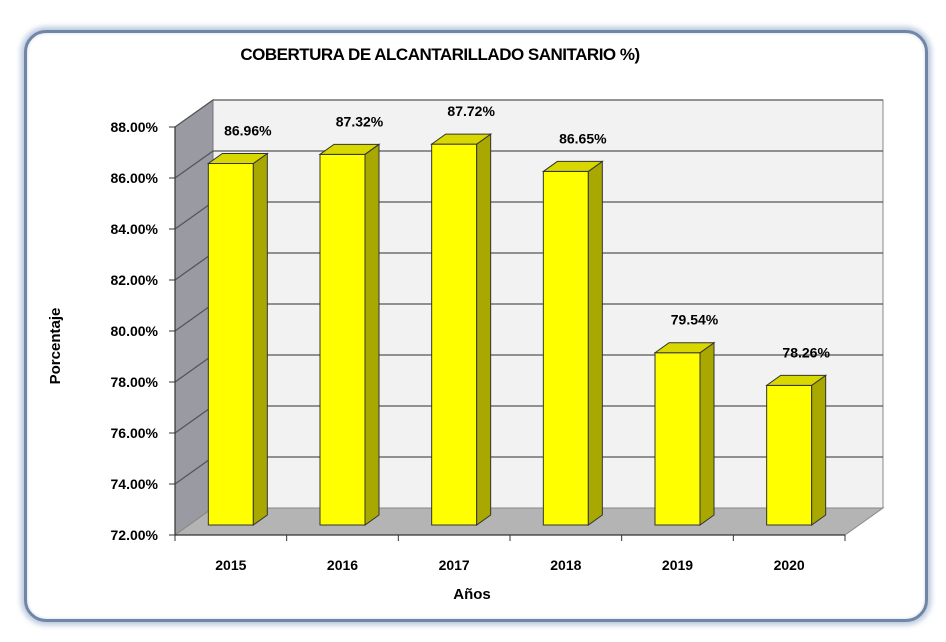 The image size is (946, 642). I want to click on data-label: 78.26%, so click(806, 352).